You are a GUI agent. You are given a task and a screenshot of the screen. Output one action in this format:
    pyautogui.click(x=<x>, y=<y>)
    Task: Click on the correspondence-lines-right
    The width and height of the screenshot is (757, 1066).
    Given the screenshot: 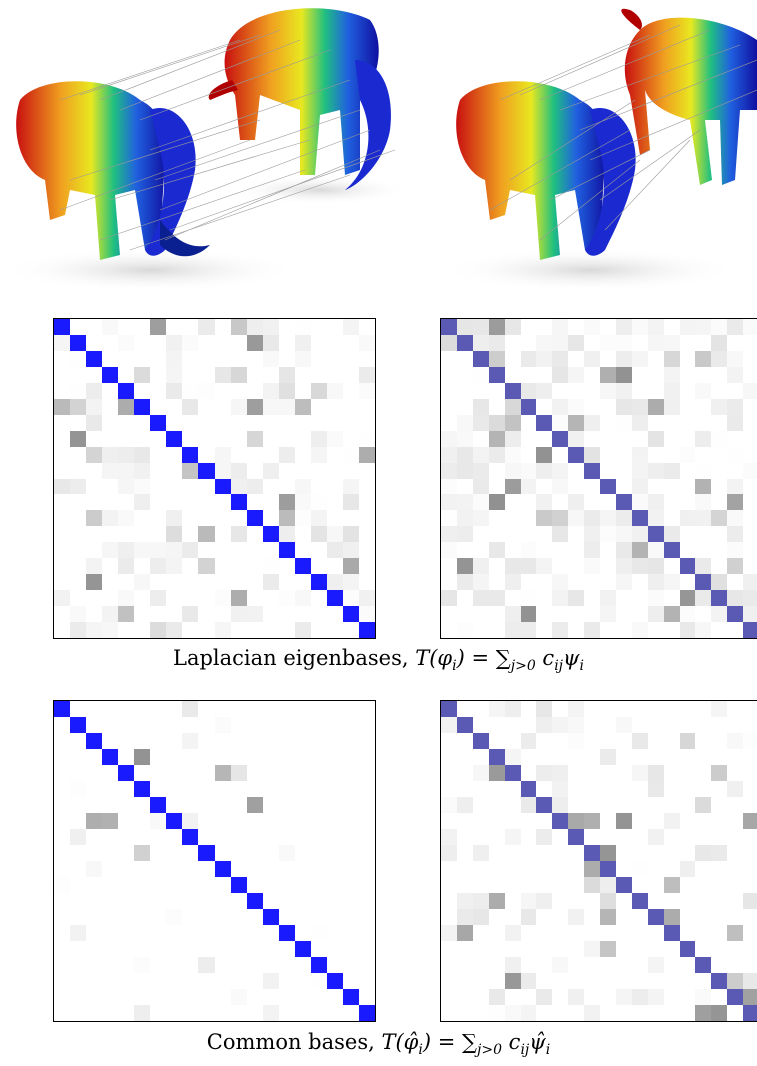 What is the action you would take?
    pyautogui.click(x=623, y=132)
    